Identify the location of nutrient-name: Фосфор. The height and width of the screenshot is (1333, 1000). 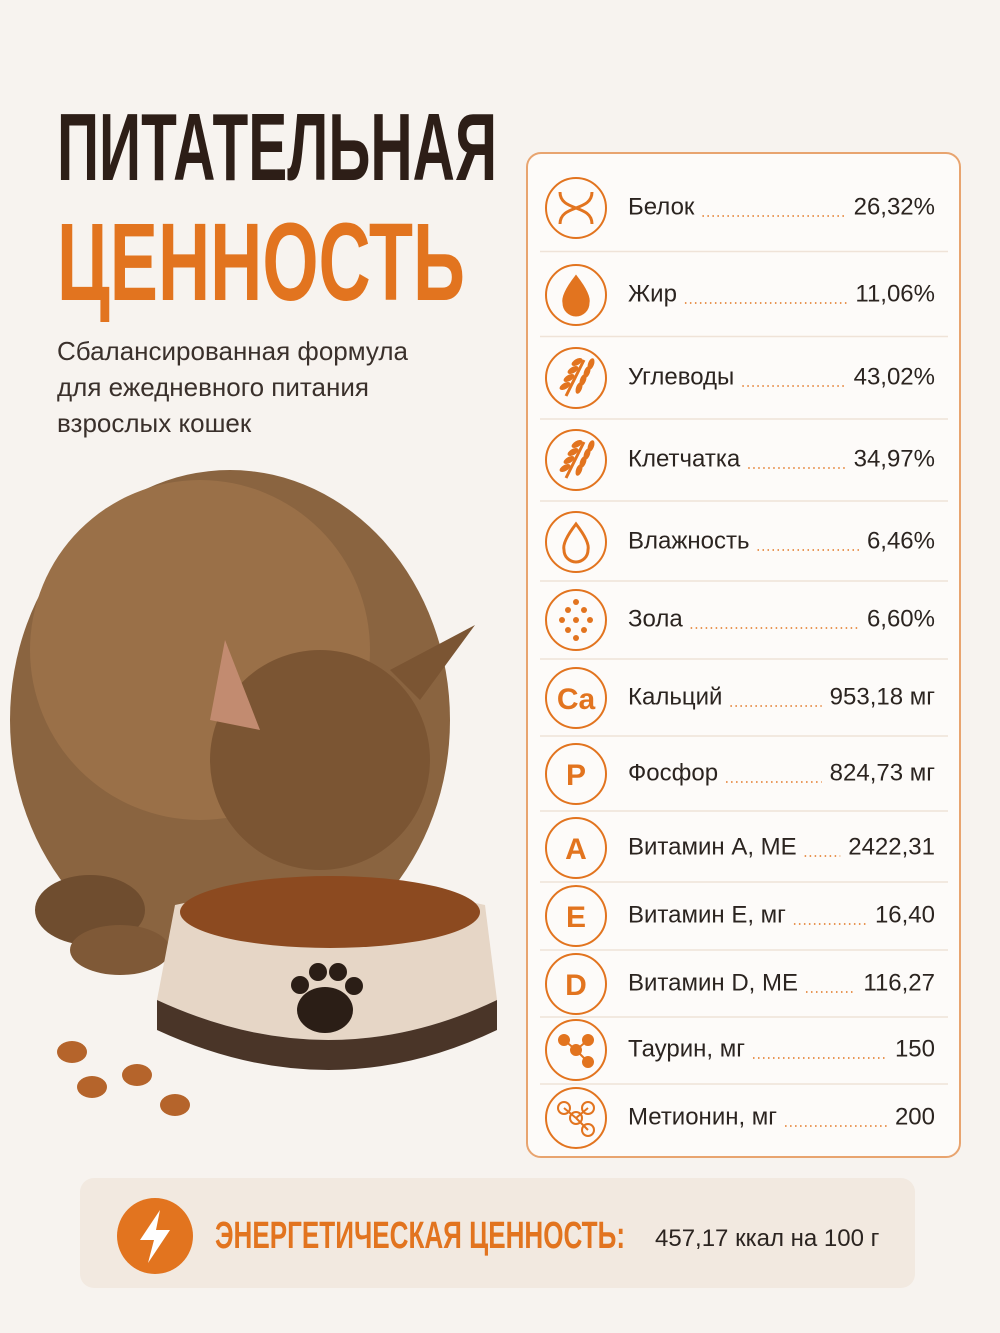
(673, 772).